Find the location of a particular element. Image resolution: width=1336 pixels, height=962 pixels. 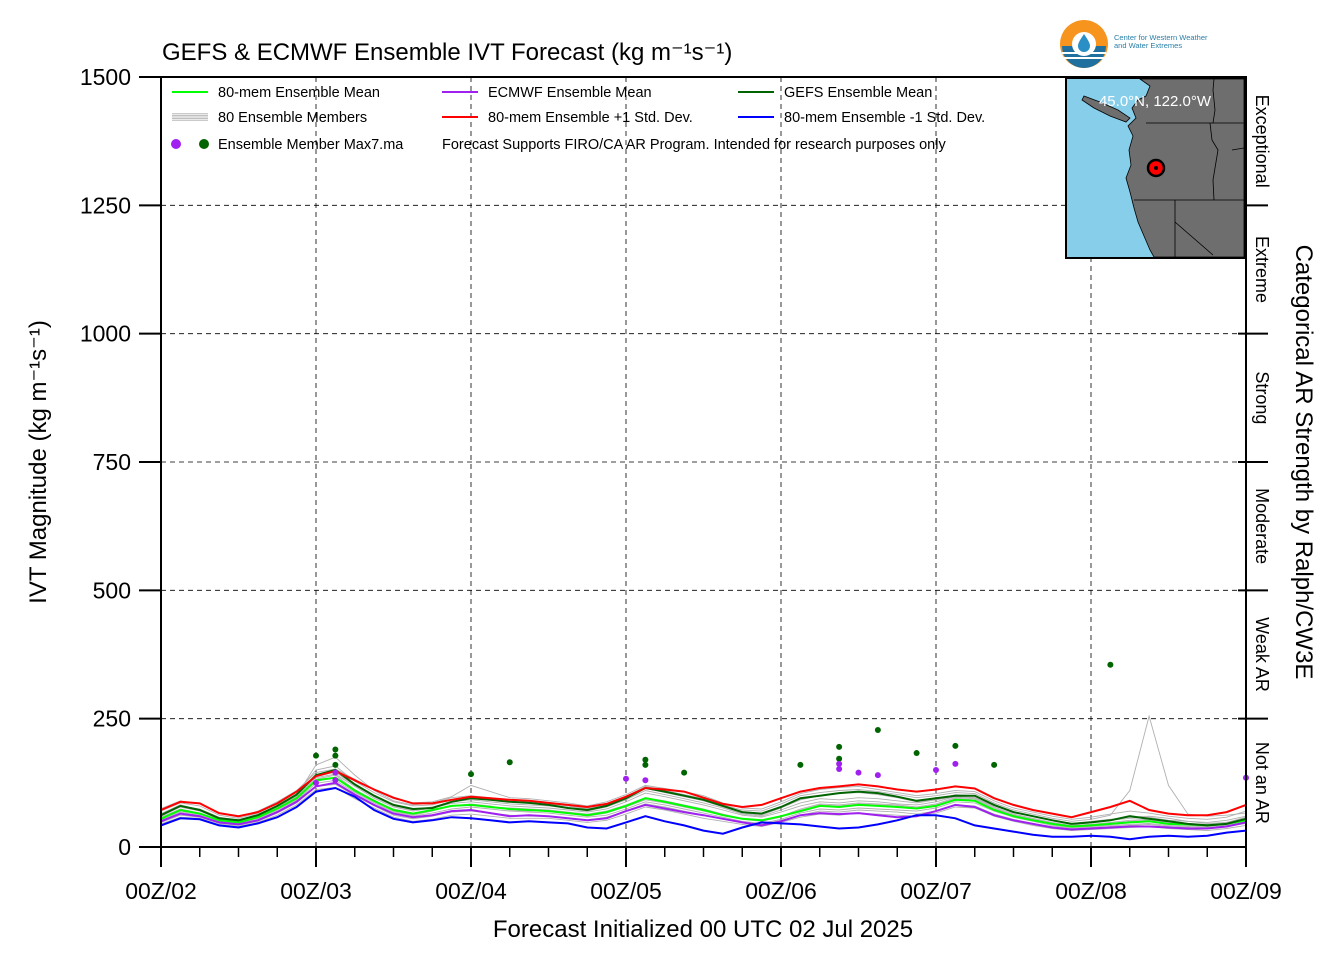

x-tick-label: 00Z/05 is located at coordinates (626, 891).